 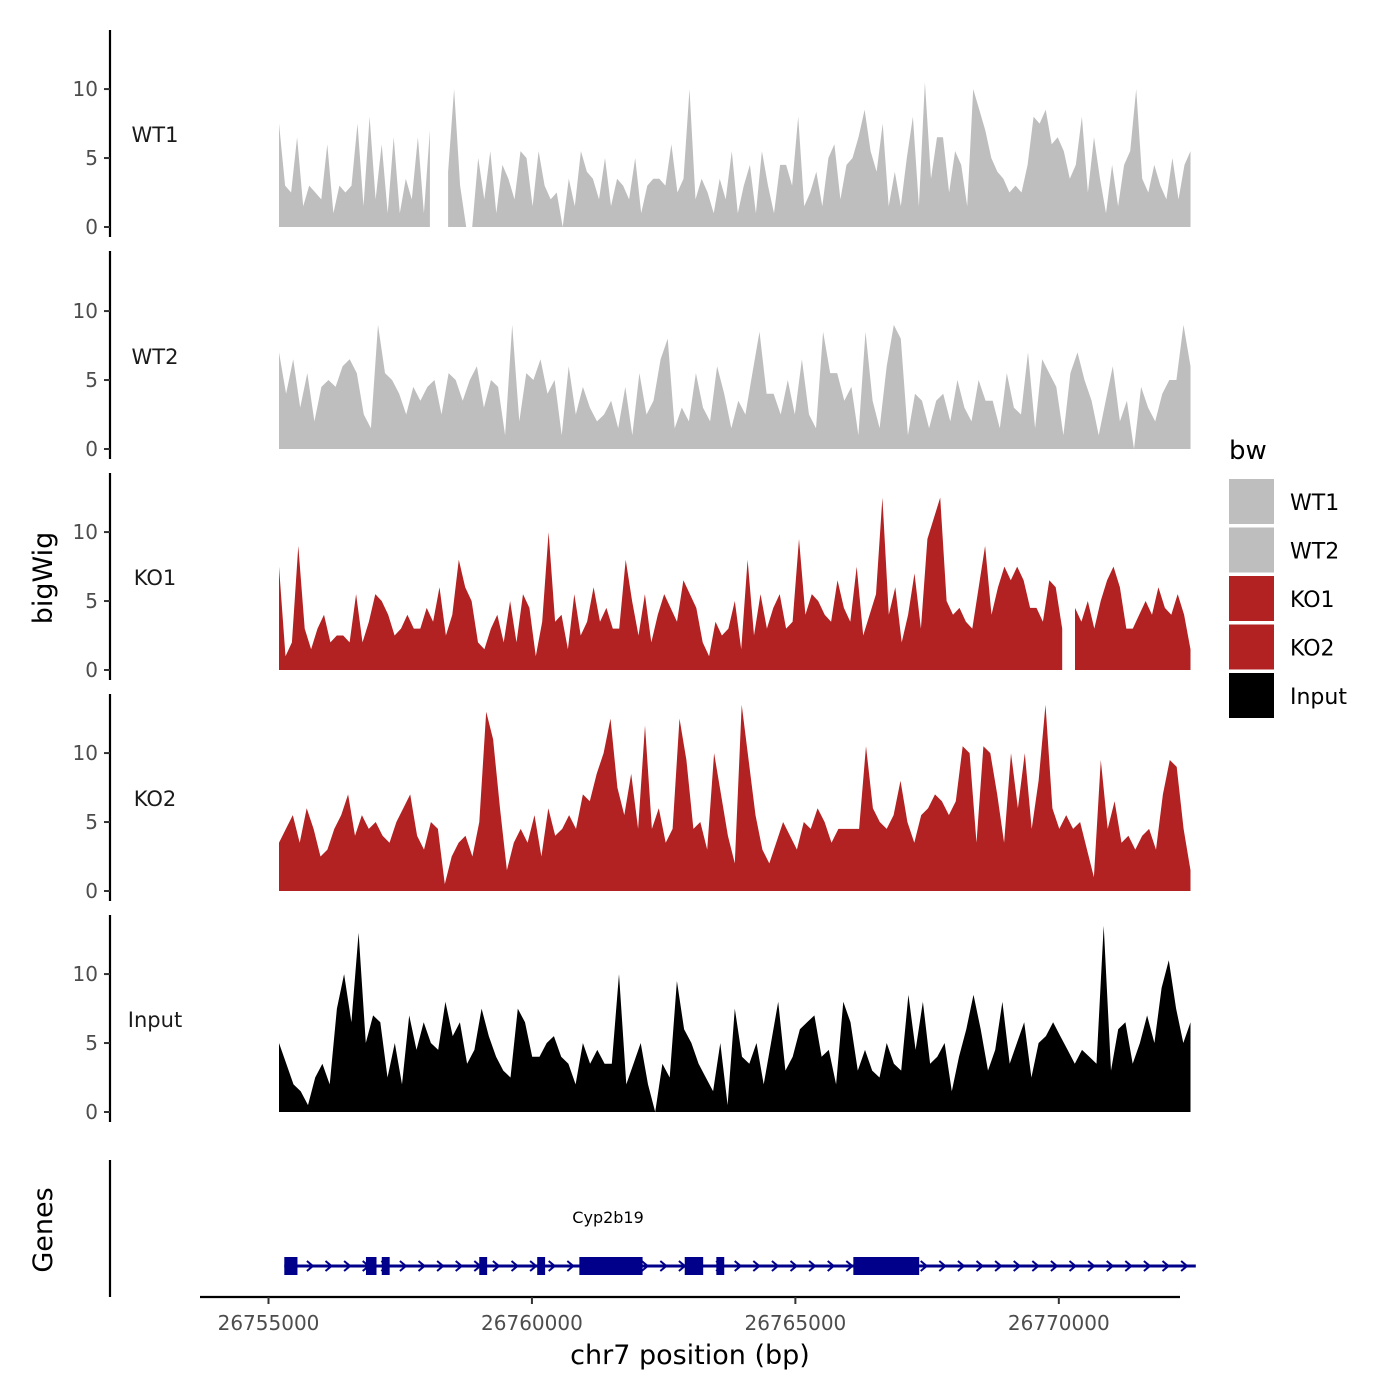 I want to click on x-tick-label: 26770000, so click(x=1059, y=1323).